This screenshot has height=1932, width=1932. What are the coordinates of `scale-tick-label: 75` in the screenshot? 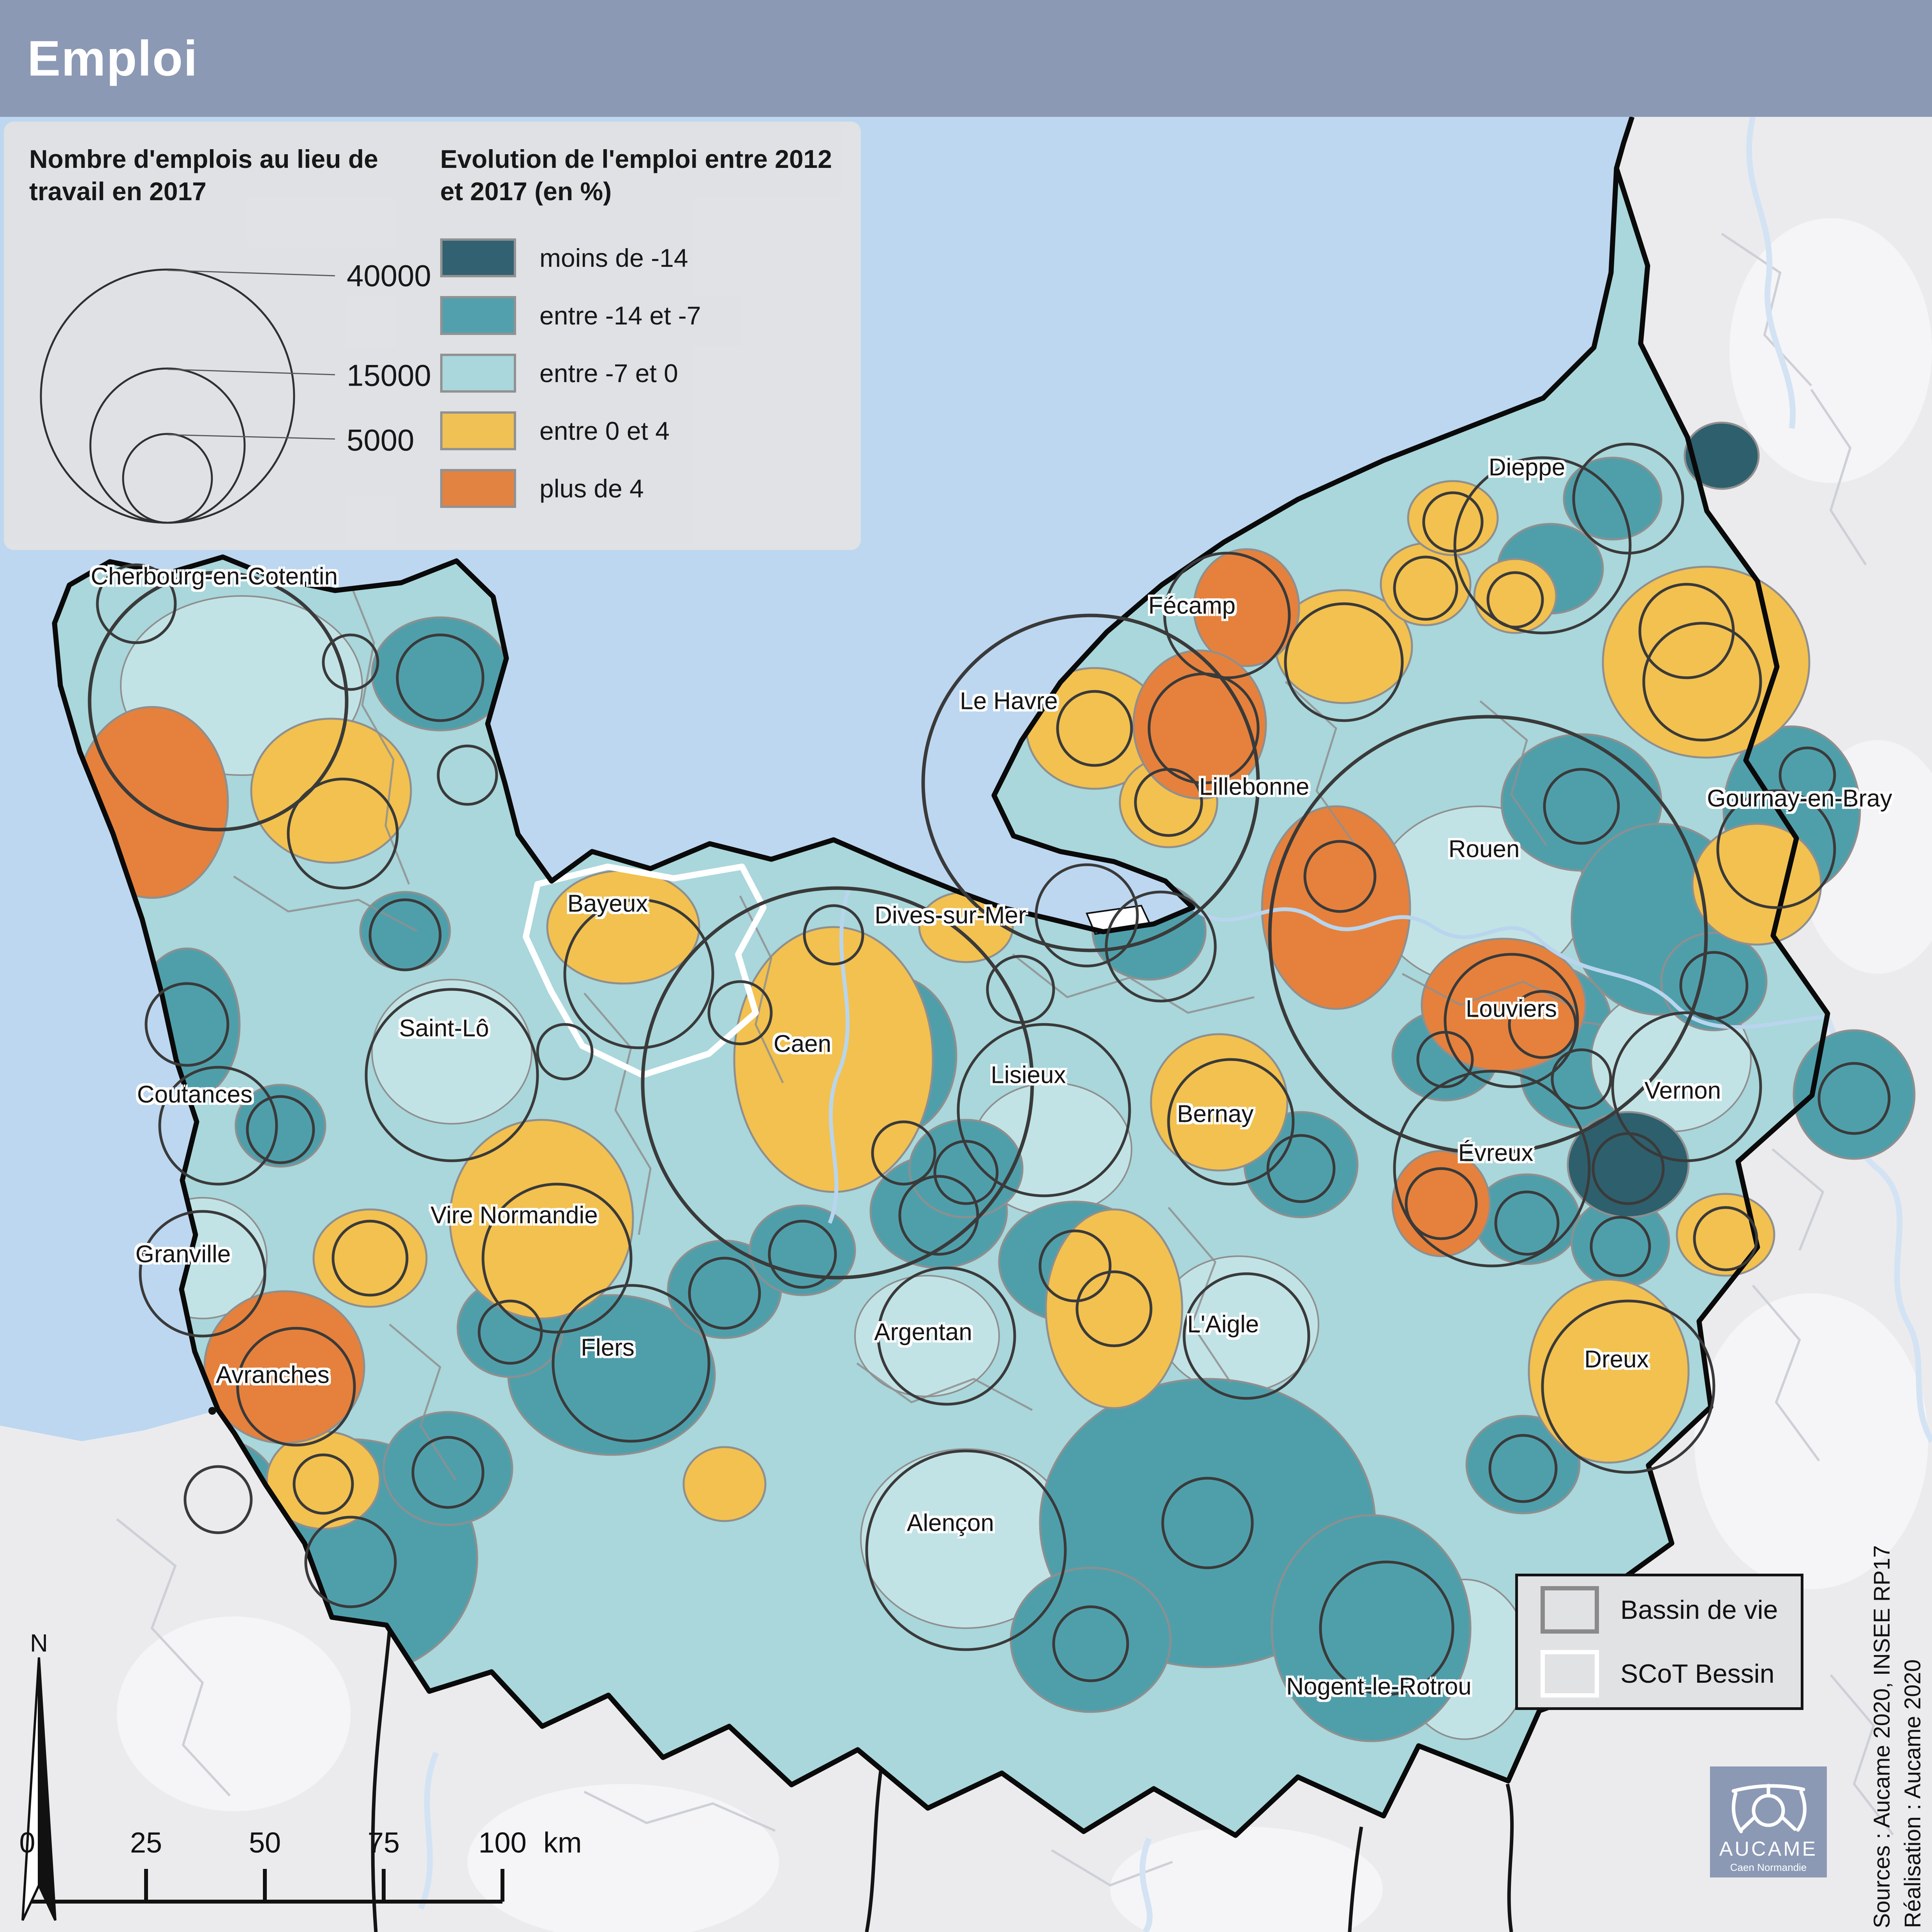 It's located at (383, 1842).